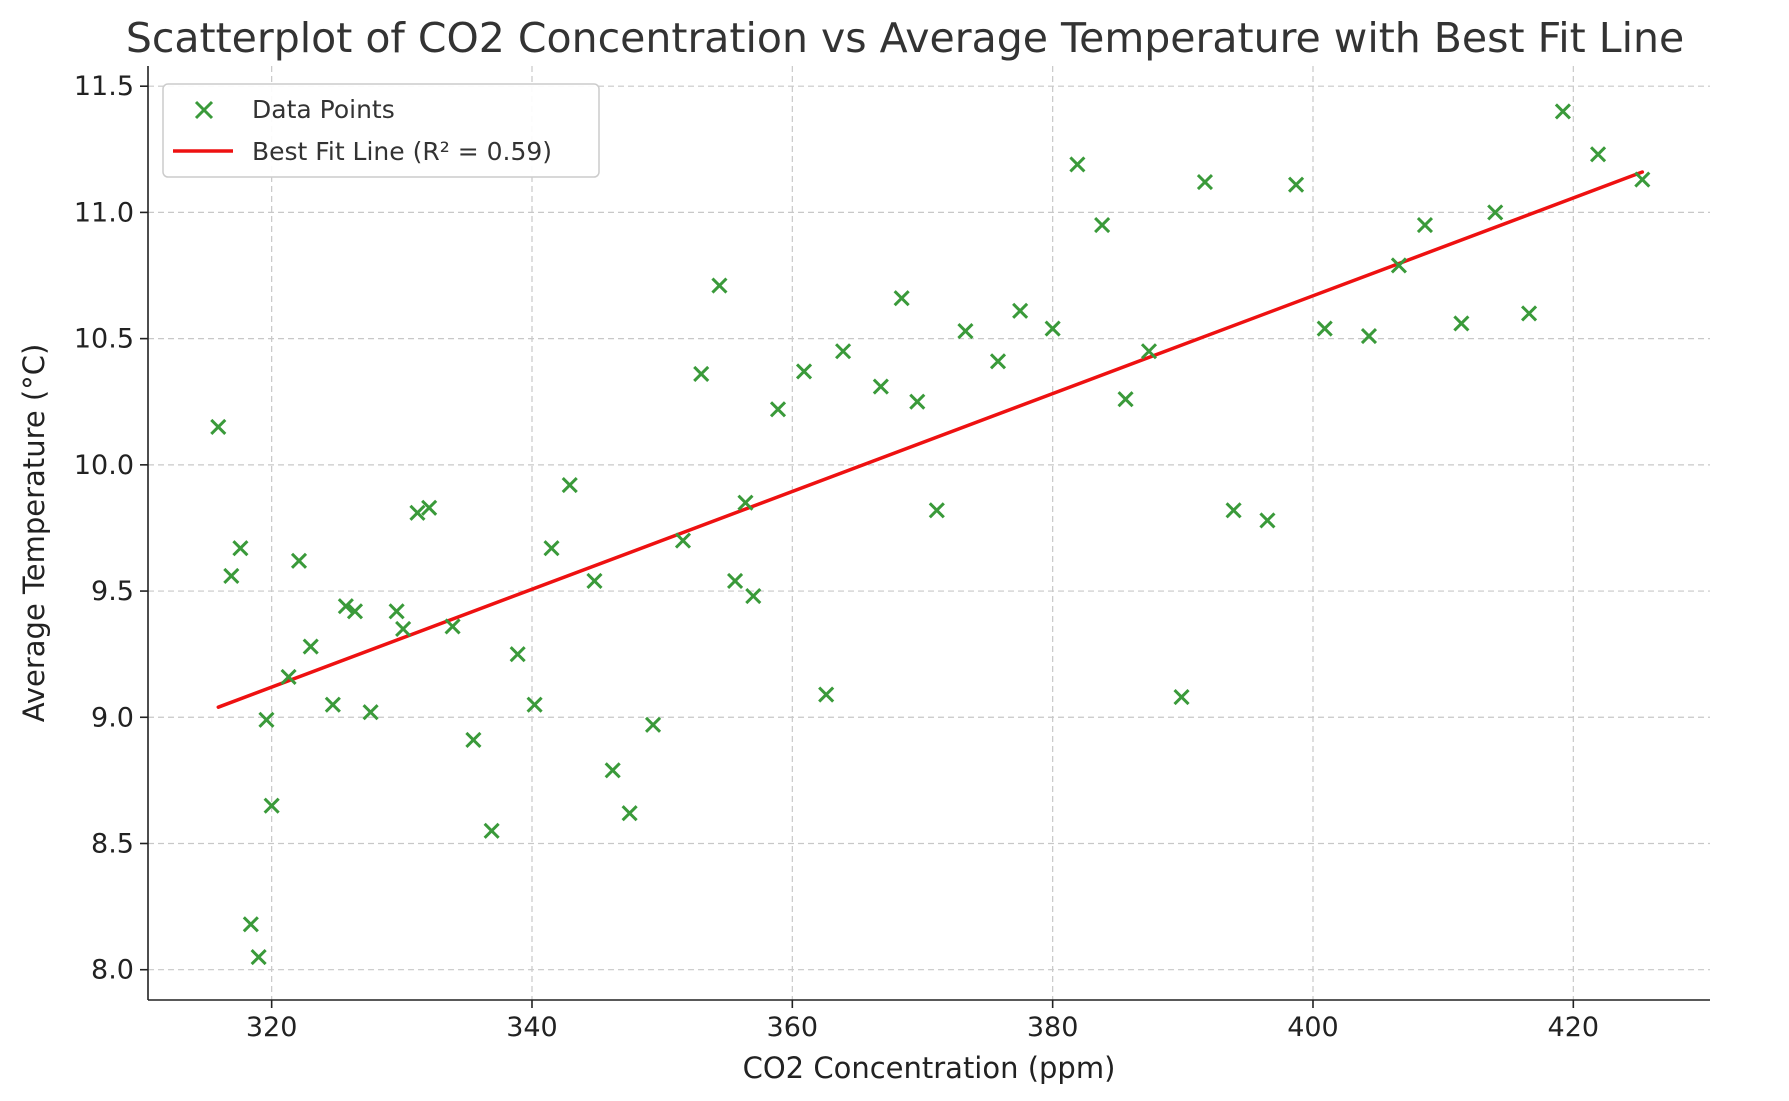 Image resolution: width=1789 pixels, height=1101 pixels. I want to click on y-tick-label: 10.5, so click(104, 339).